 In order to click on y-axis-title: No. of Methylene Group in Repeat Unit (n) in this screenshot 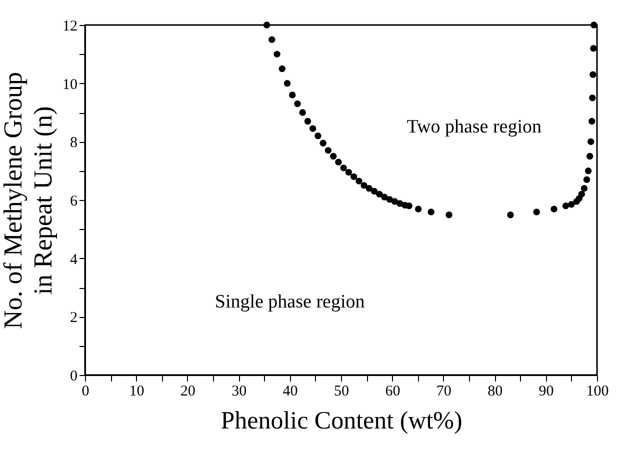, I will do `click(29, 201)`.